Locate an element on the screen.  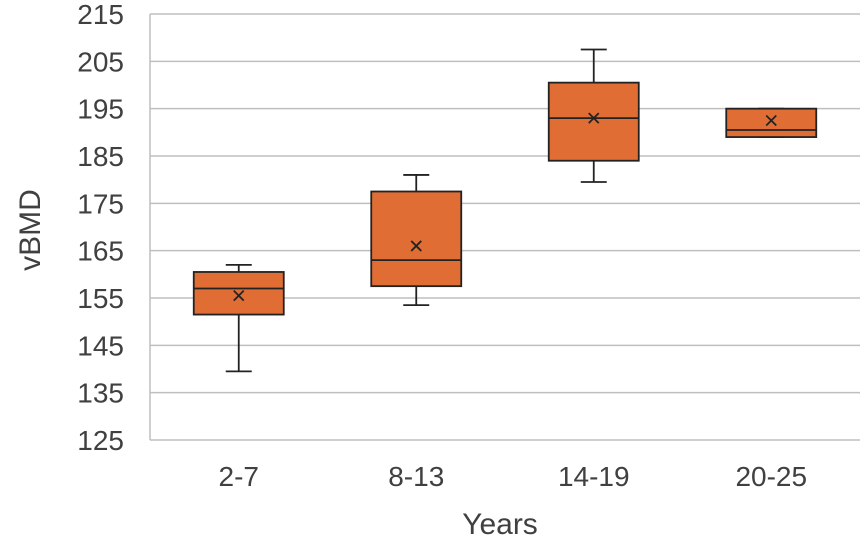
x-axis-tick-labels: 2-7 8-13 14-19 20-25 is located at coordinates (513, 476).